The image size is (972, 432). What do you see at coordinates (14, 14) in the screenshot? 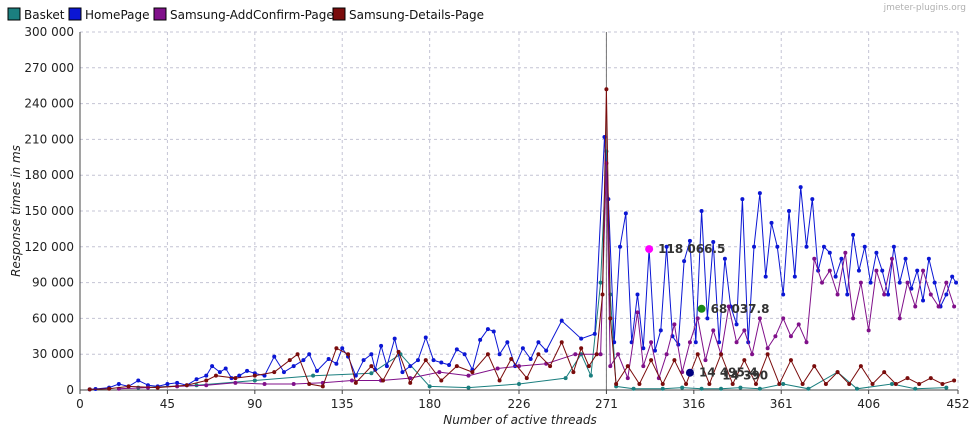
I see `legend-swatch-basket` at bounding box center [14, 14].